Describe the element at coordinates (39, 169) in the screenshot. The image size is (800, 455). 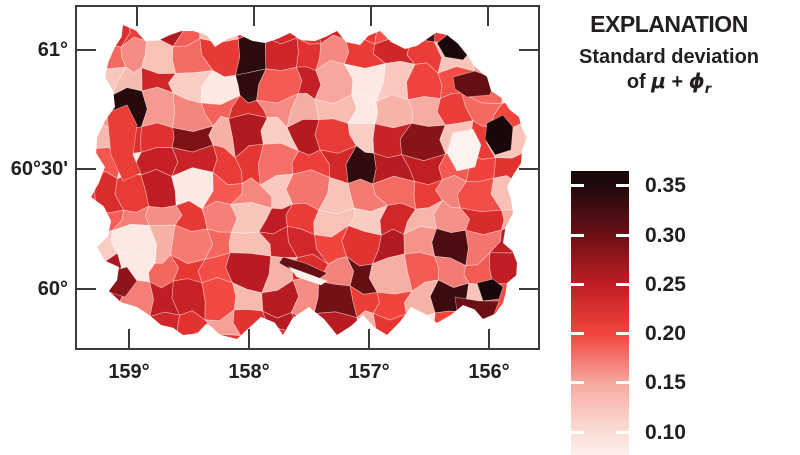
I see `y-tick-label: 60°30'` at that location.